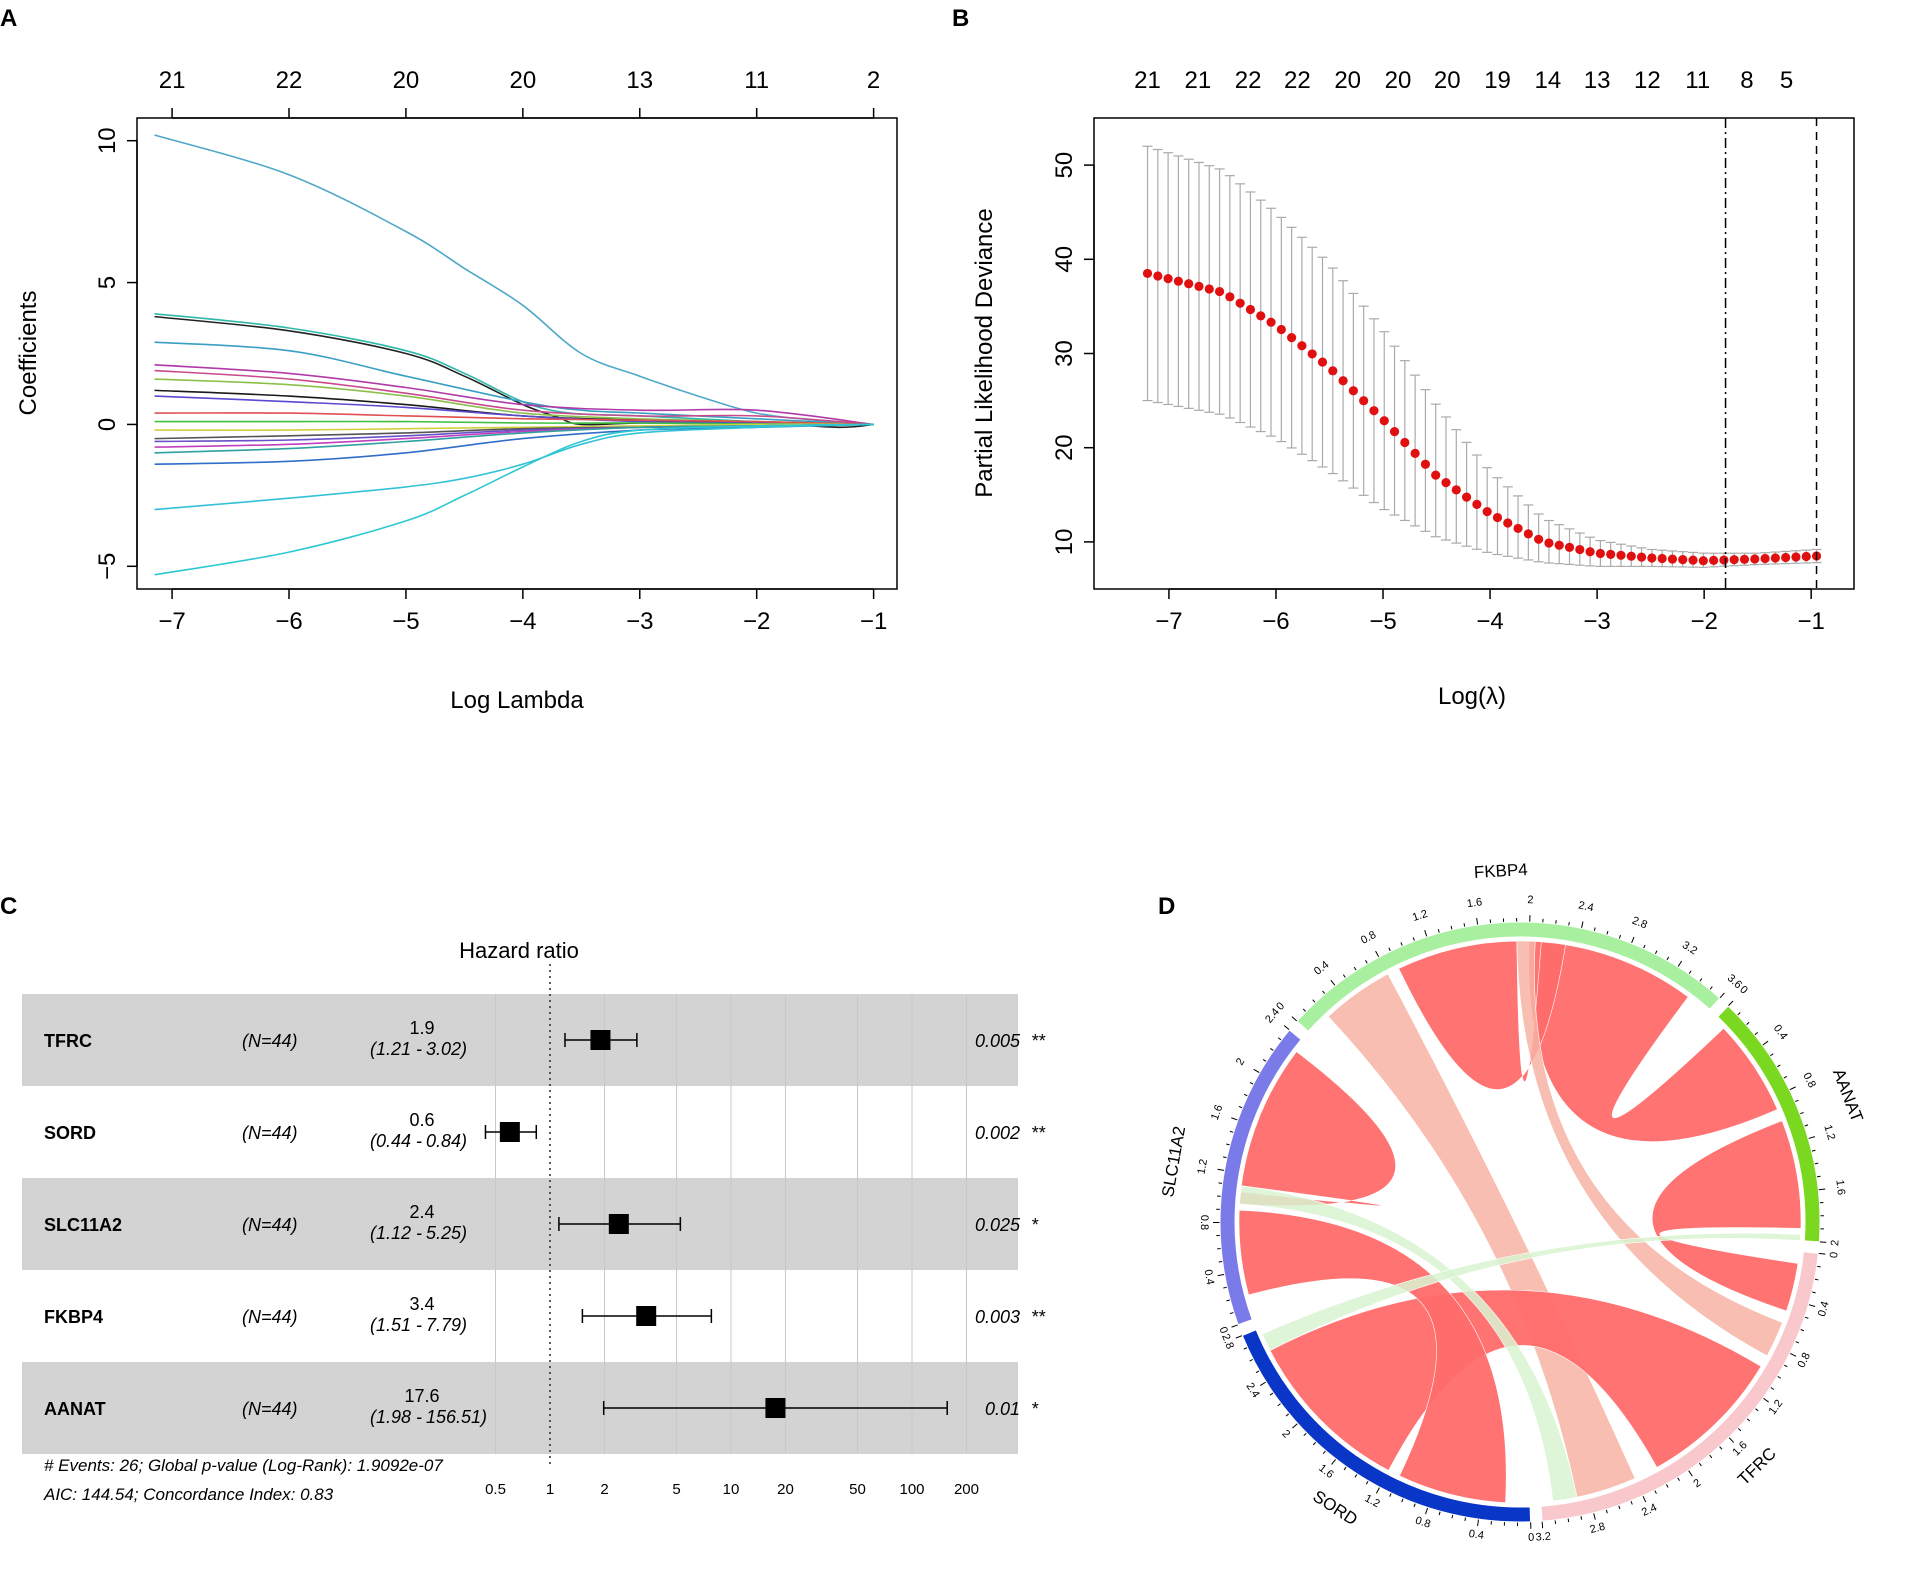 The height and width of the screenshot is (1581, 1920). What do you see at coordinates (446, 1049) in the screenshot?
I see `ci-upper: 3.02)` at bounding box center [446, 1049].